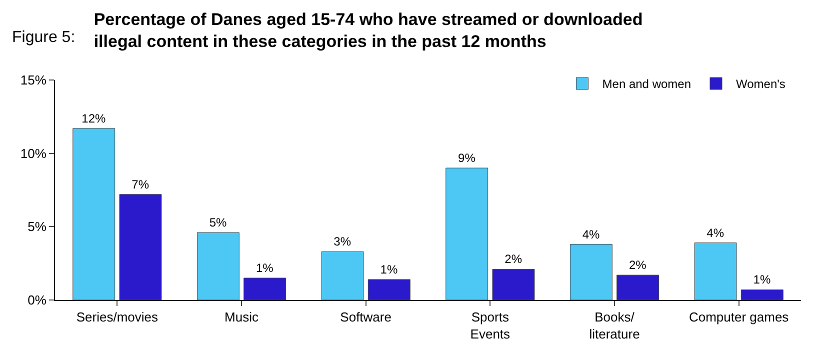  Describe the element at coordinates (37, 226) in the screenshot. I see `y-tick-label: 5%` at that location.